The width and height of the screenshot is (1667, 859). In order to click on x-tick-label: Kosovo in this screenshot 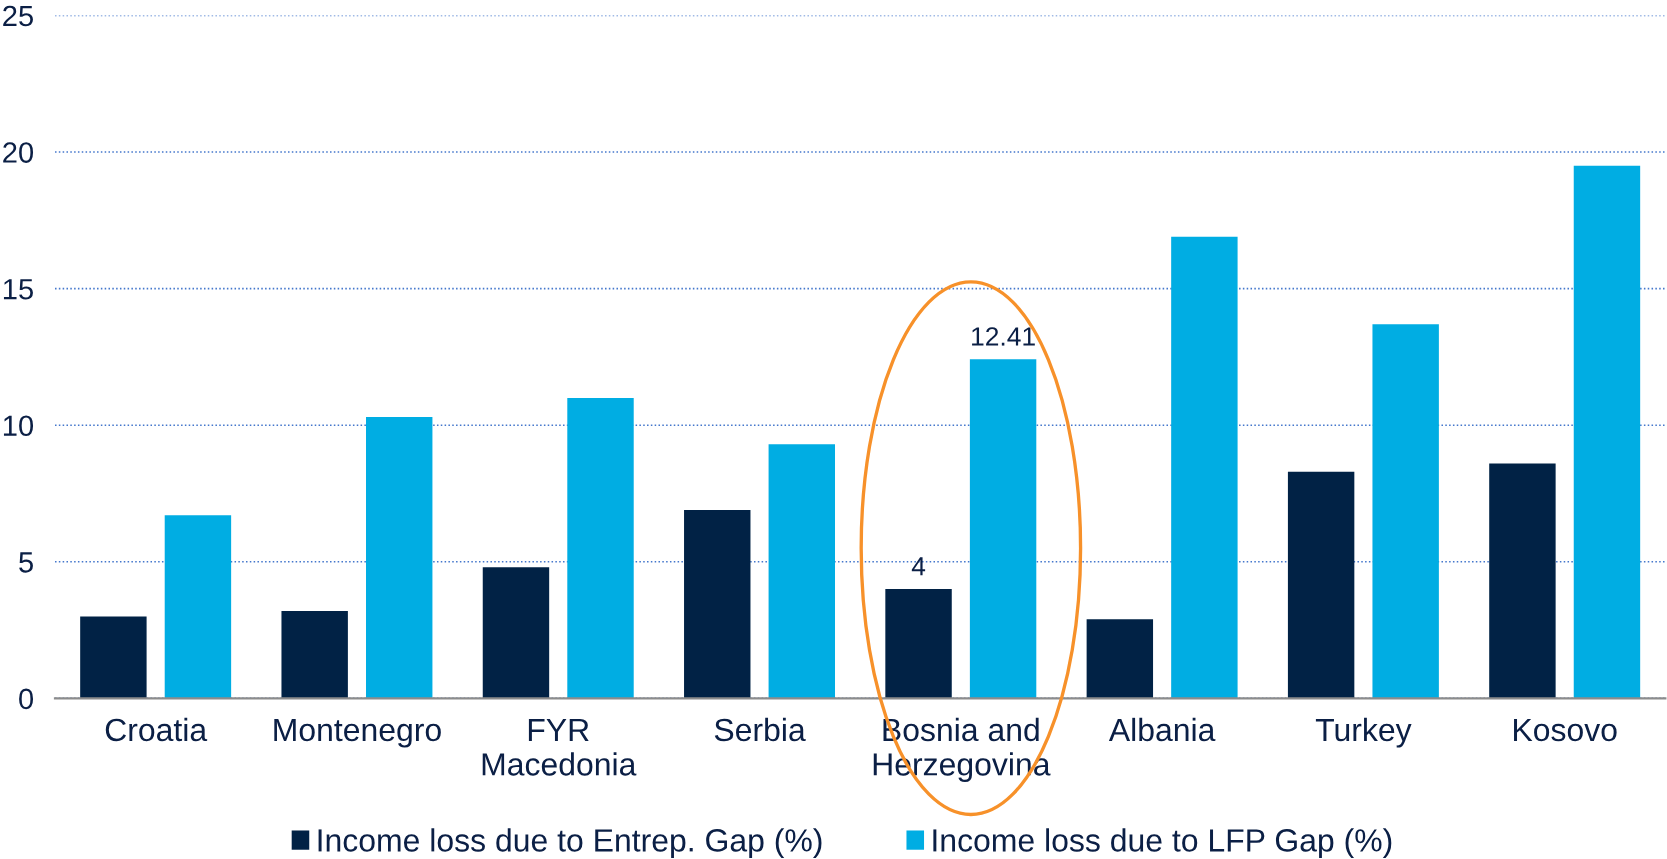, I will do `click(1565, 730)`.